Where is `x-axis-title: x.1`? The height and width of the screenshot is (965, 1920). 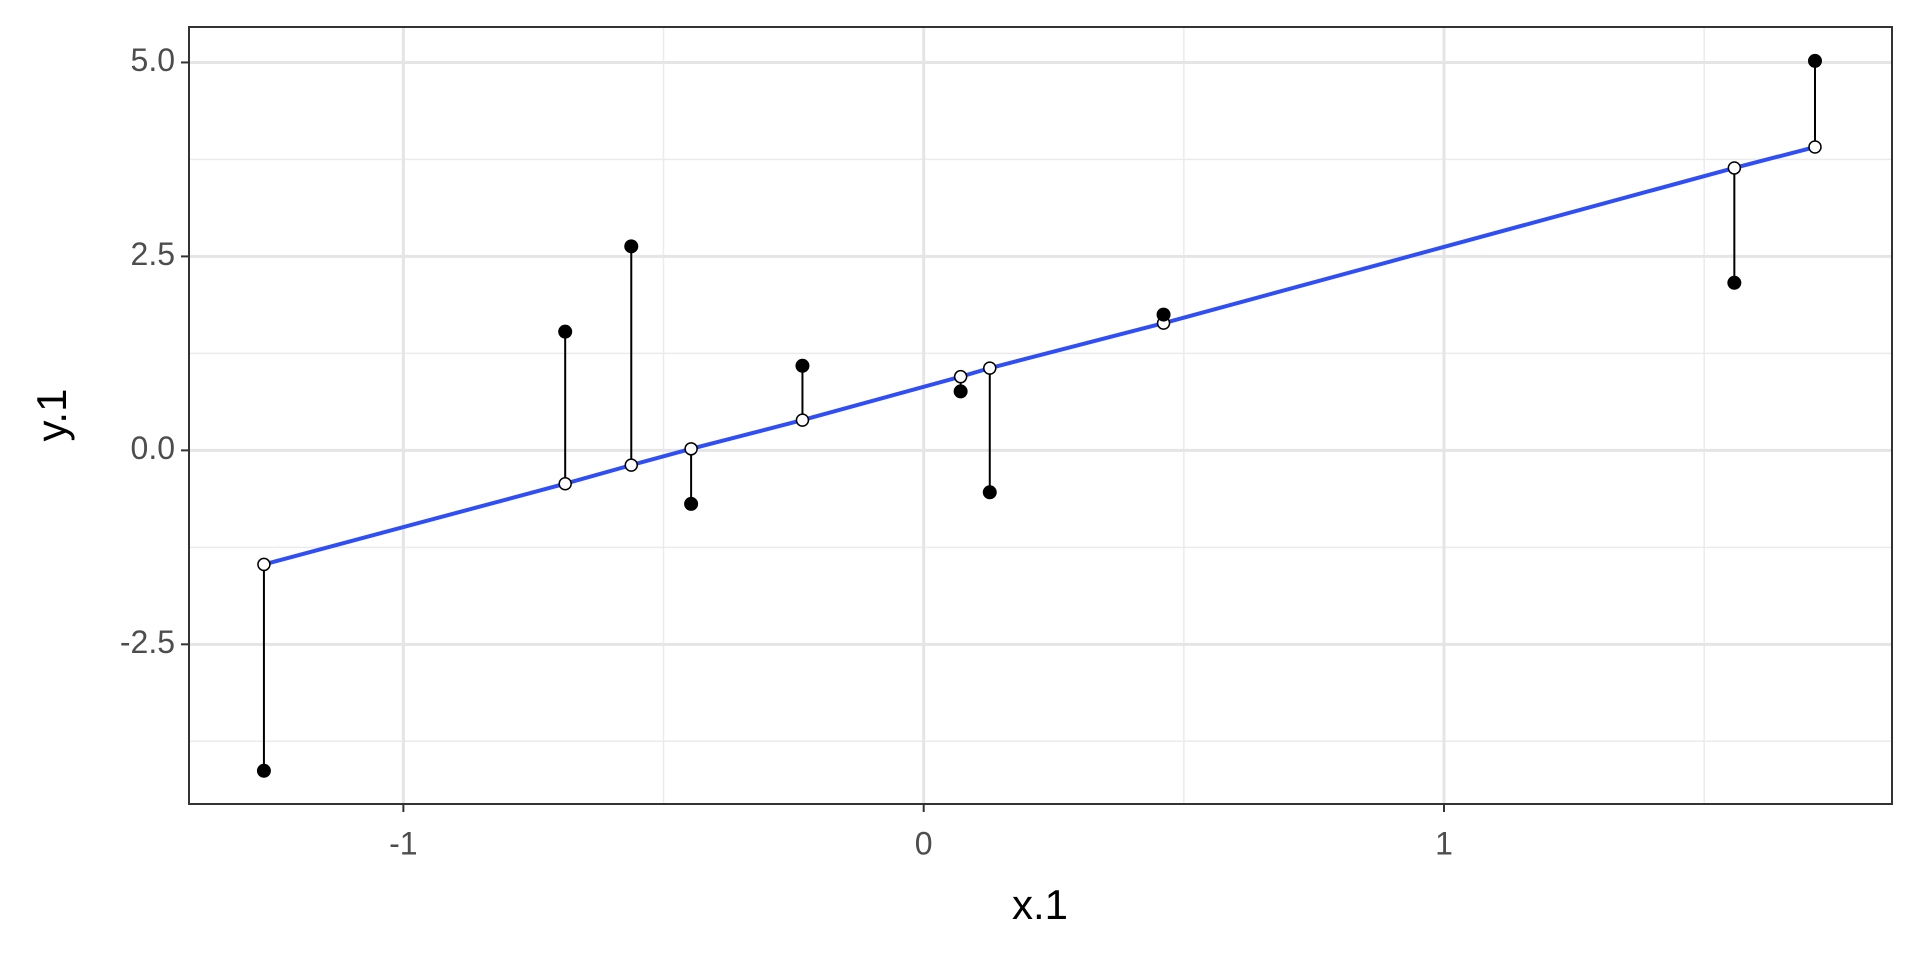
x-axis-title: x.1 is located at coordinates (1040, 904).